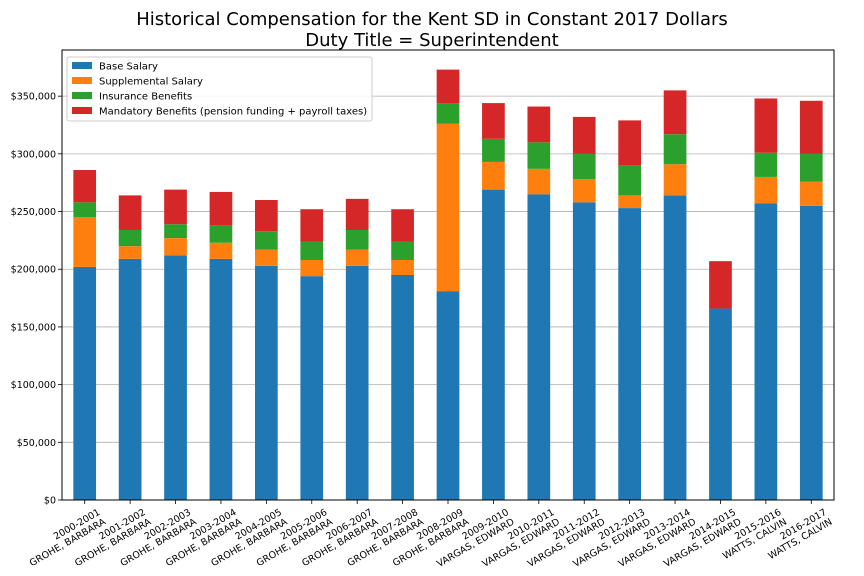 The image size is (864, 576). Describe the element at coordinates (151, 82) in the screenshot. I see `legend-label: Supplemental Salary` at that location.